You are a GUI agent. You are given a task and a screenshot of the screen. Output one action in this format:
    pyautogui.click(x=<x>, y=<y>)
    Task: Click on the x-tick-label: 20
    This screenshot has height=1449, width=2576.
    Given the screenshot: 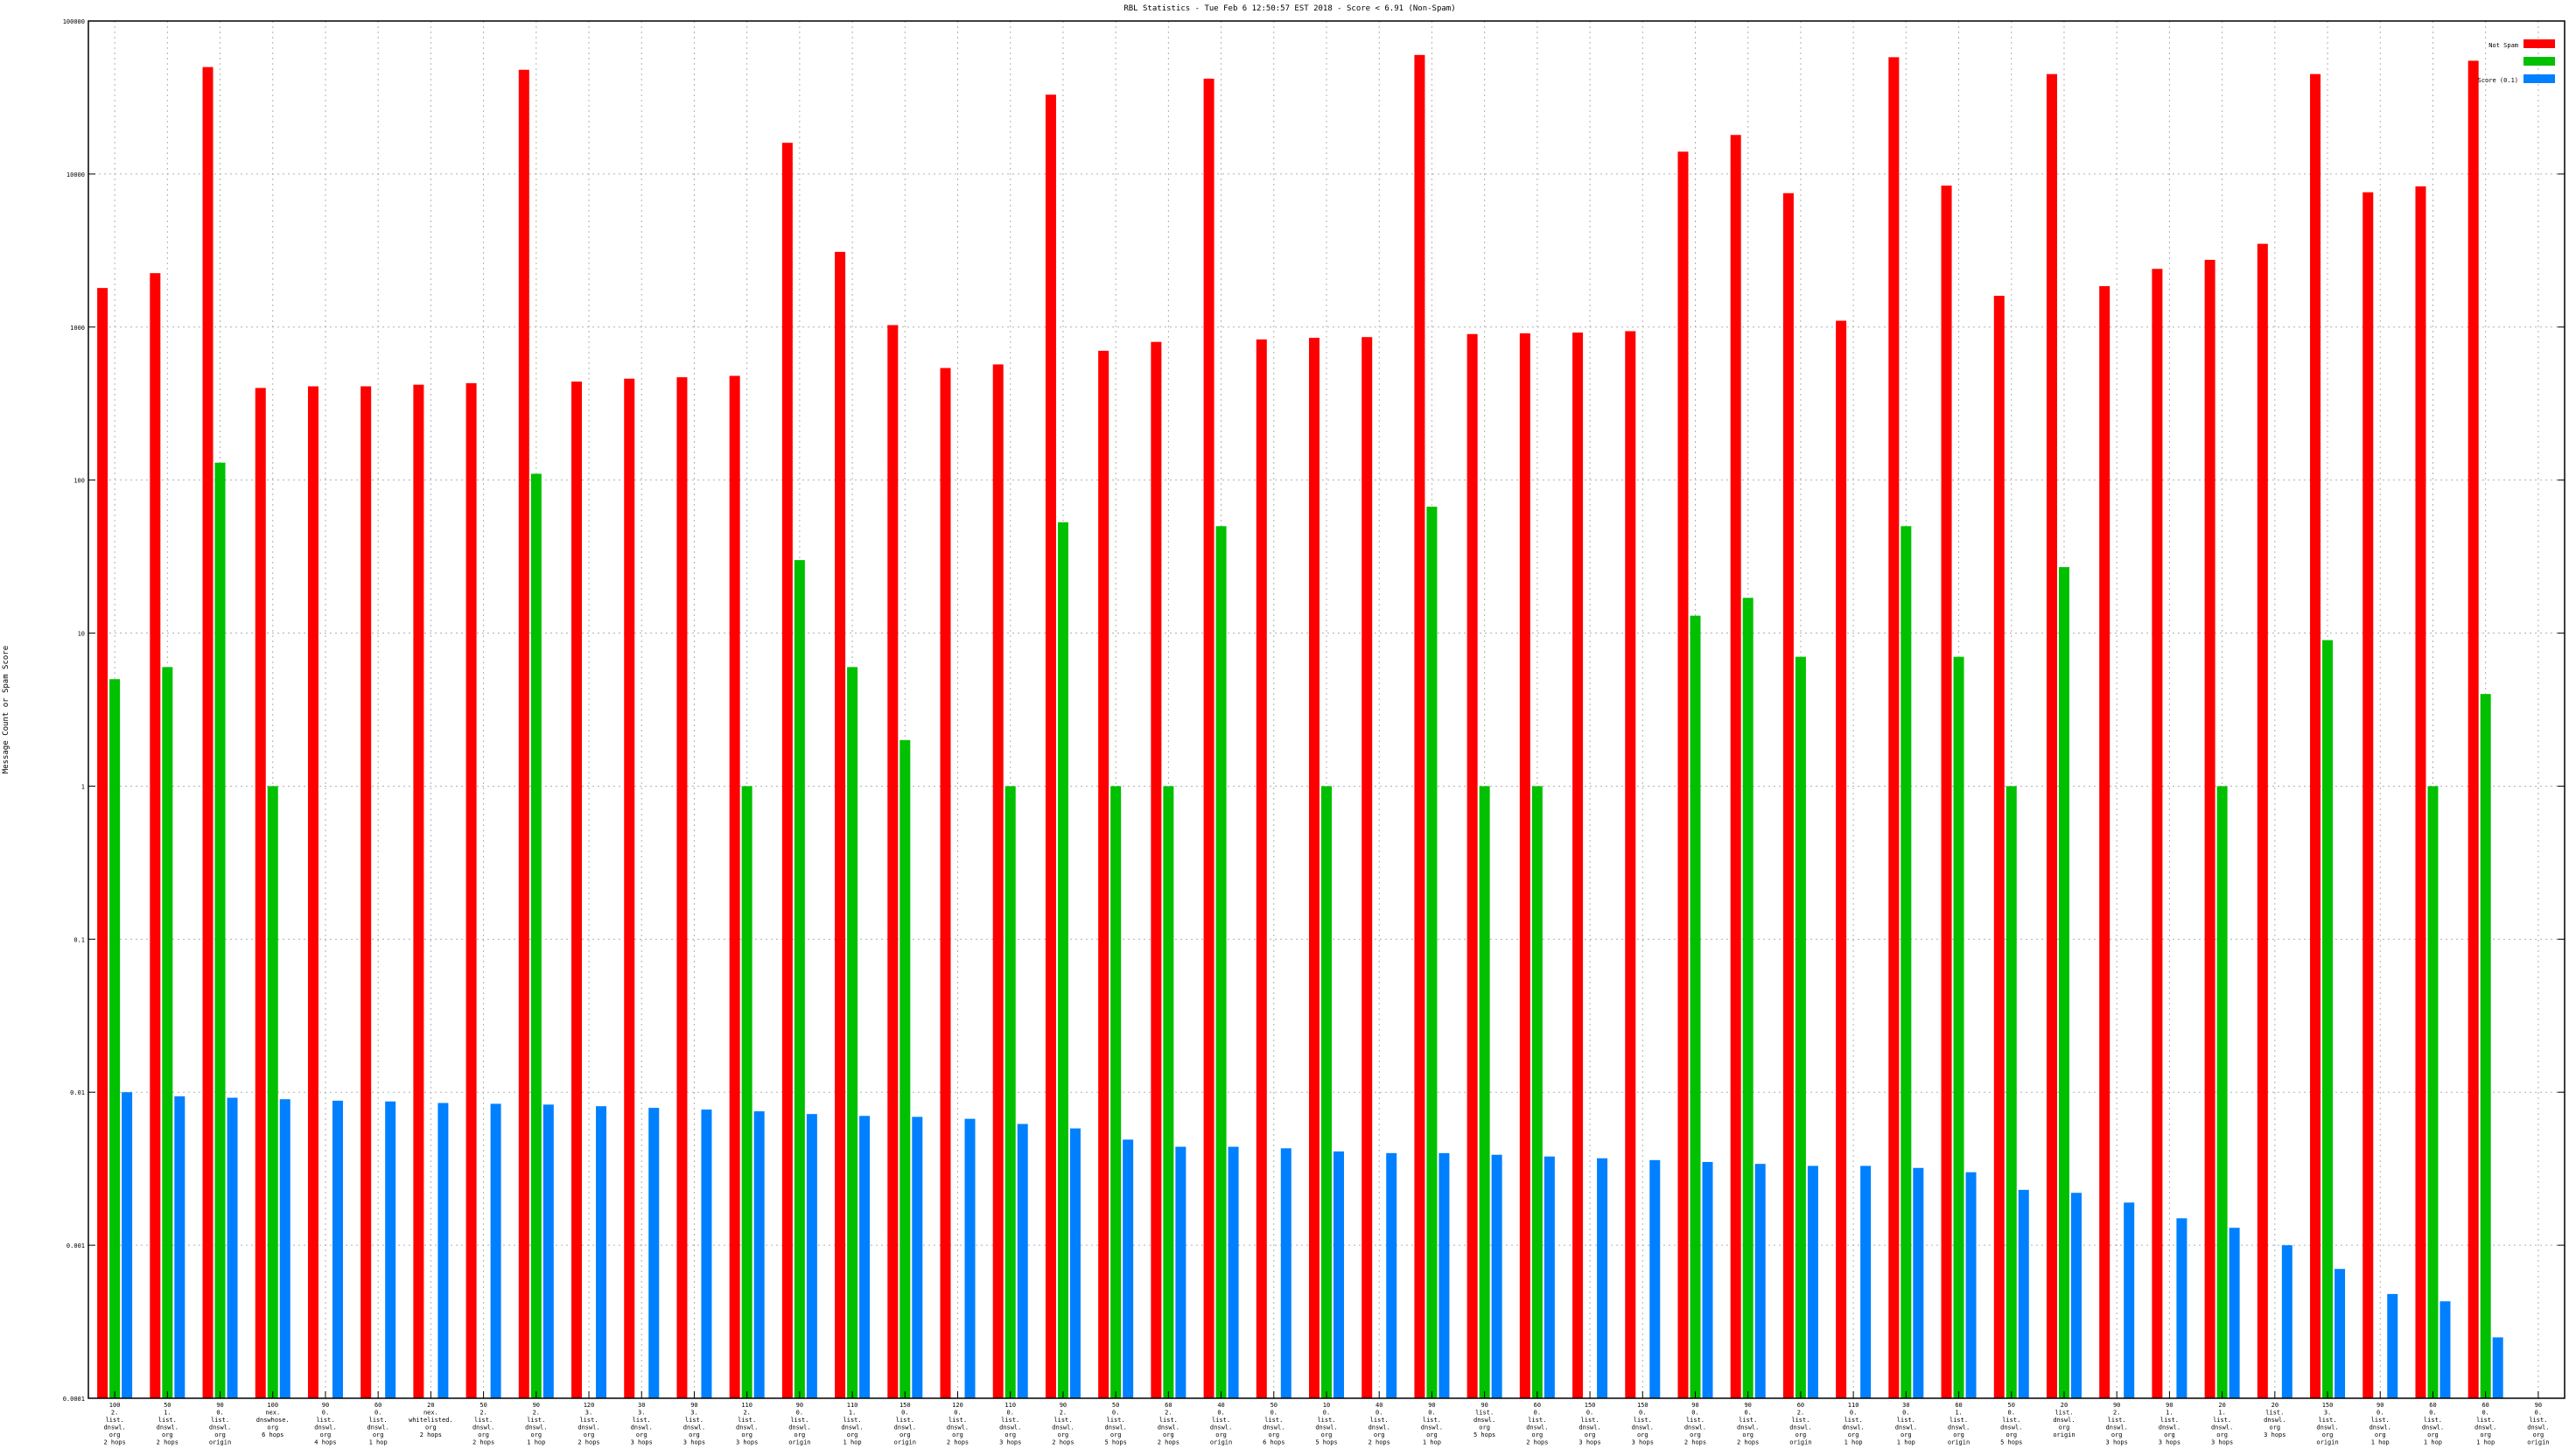 What is the action you would take?
    pyautogui.click(x=2064, y=1405)
    